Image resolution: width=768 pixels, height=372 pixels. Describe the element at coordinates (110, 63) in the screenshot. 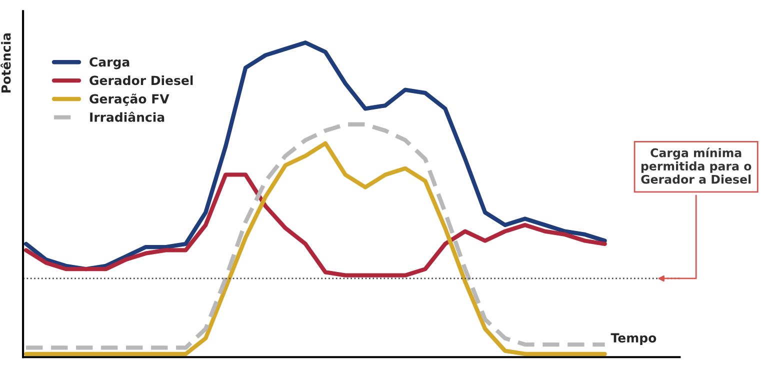

I see `legend-label: Carga` at that location.